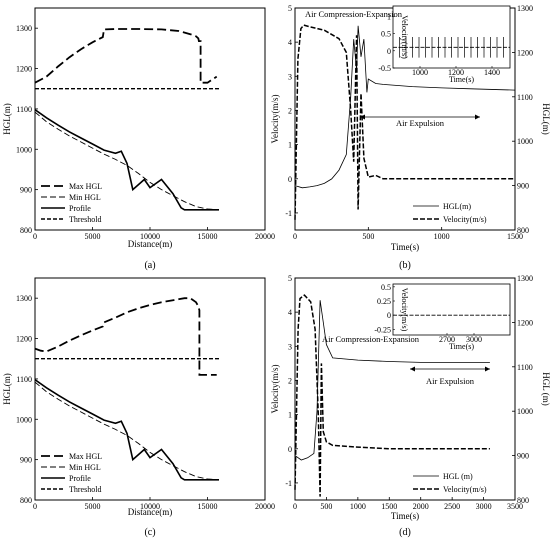 The height and width of the screenshot is (540, 550). What do you see at coordinates (150, 236) in the screenshot?
I see `x-tick-label: 10000` at bounding box center [150, 236].